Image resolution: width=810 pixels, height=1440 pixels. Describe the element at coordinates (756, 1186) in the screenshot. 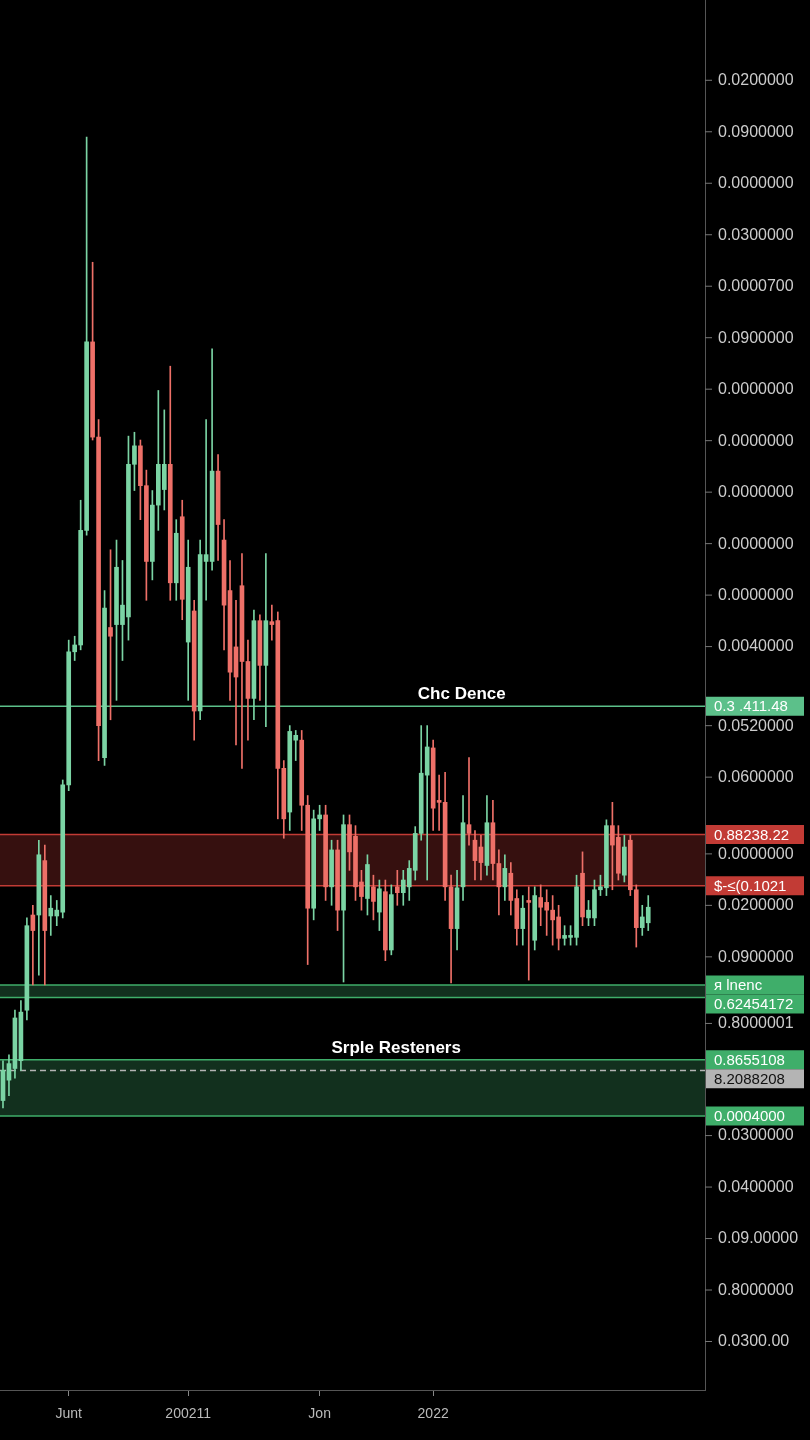

I see `text: 0.0400000` at that location.